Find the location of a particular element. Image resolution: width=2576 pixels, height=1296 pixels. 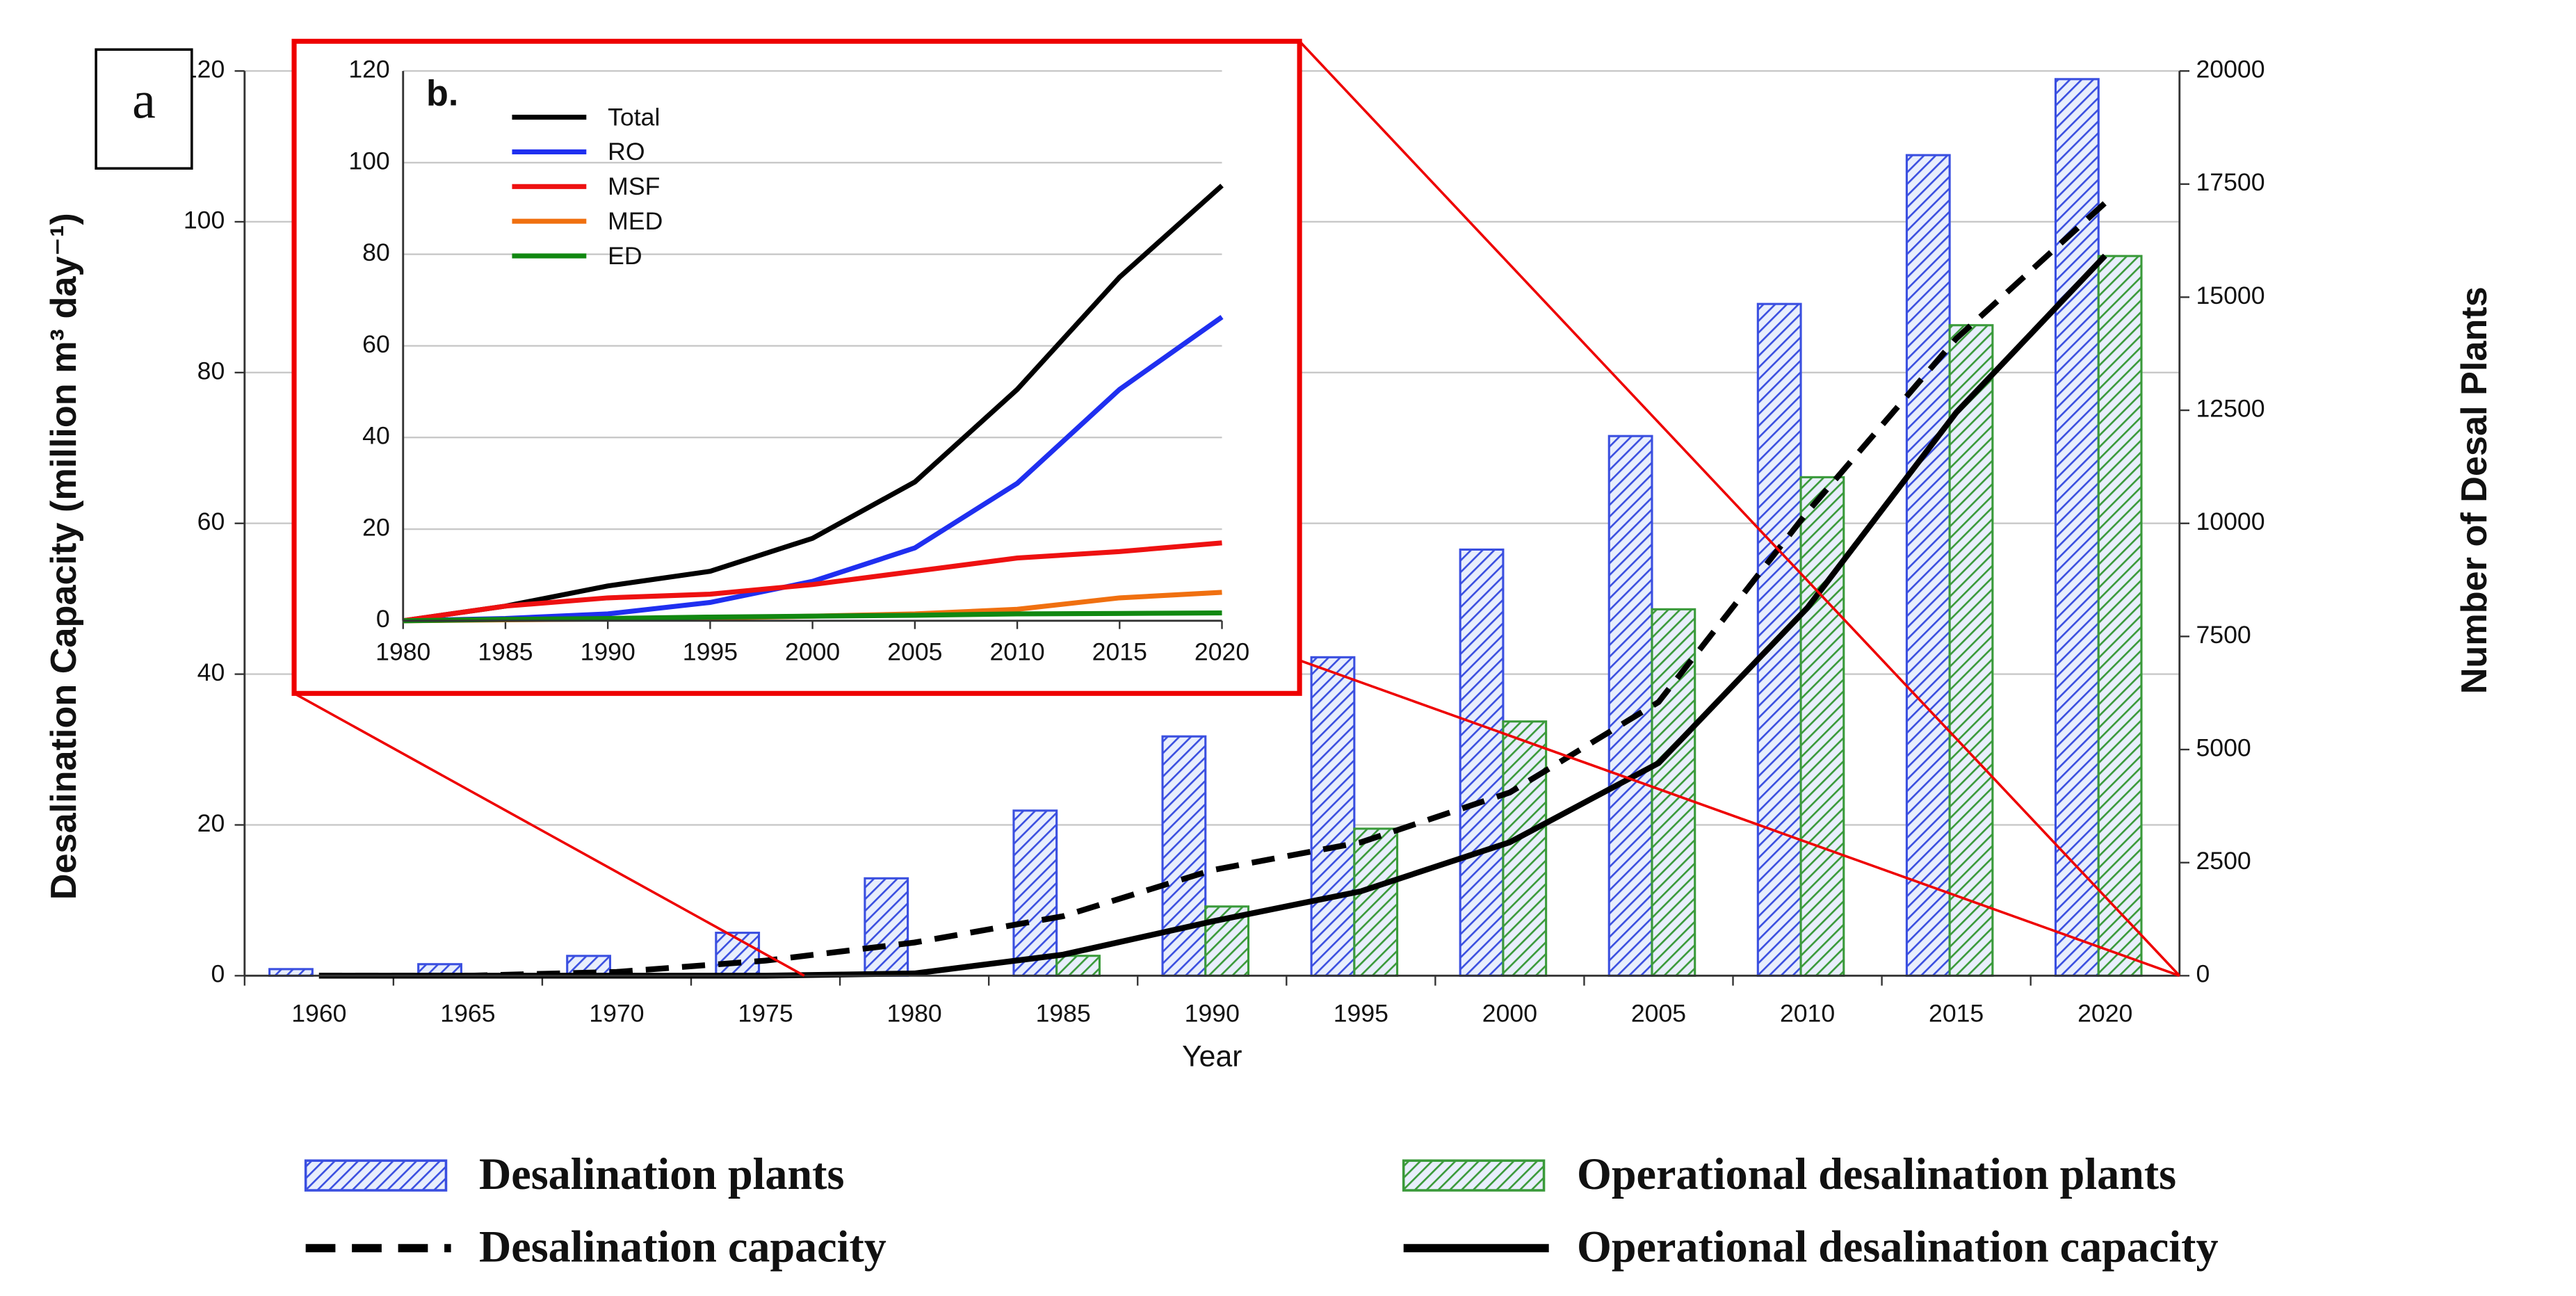

y2-tick-label: 10000 is located at coordinates (2230, 521).